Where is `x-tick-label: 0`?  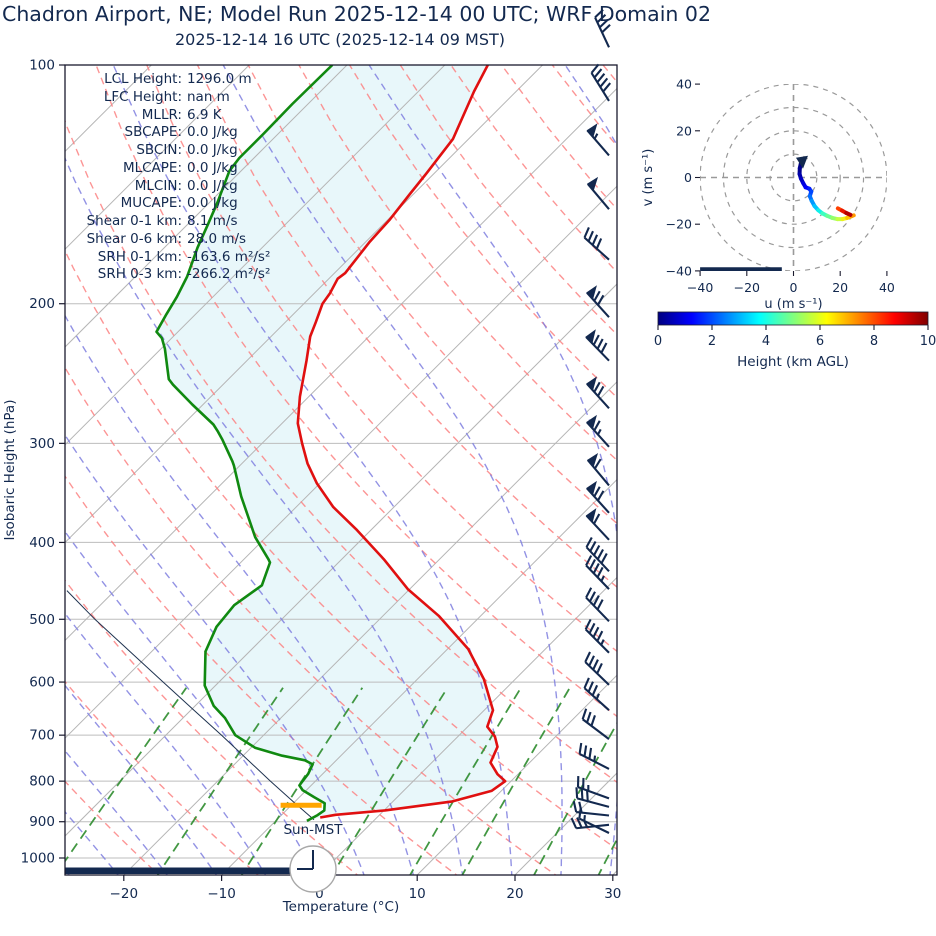
x-tick-label: 0 is located at coordinates (319, 894).